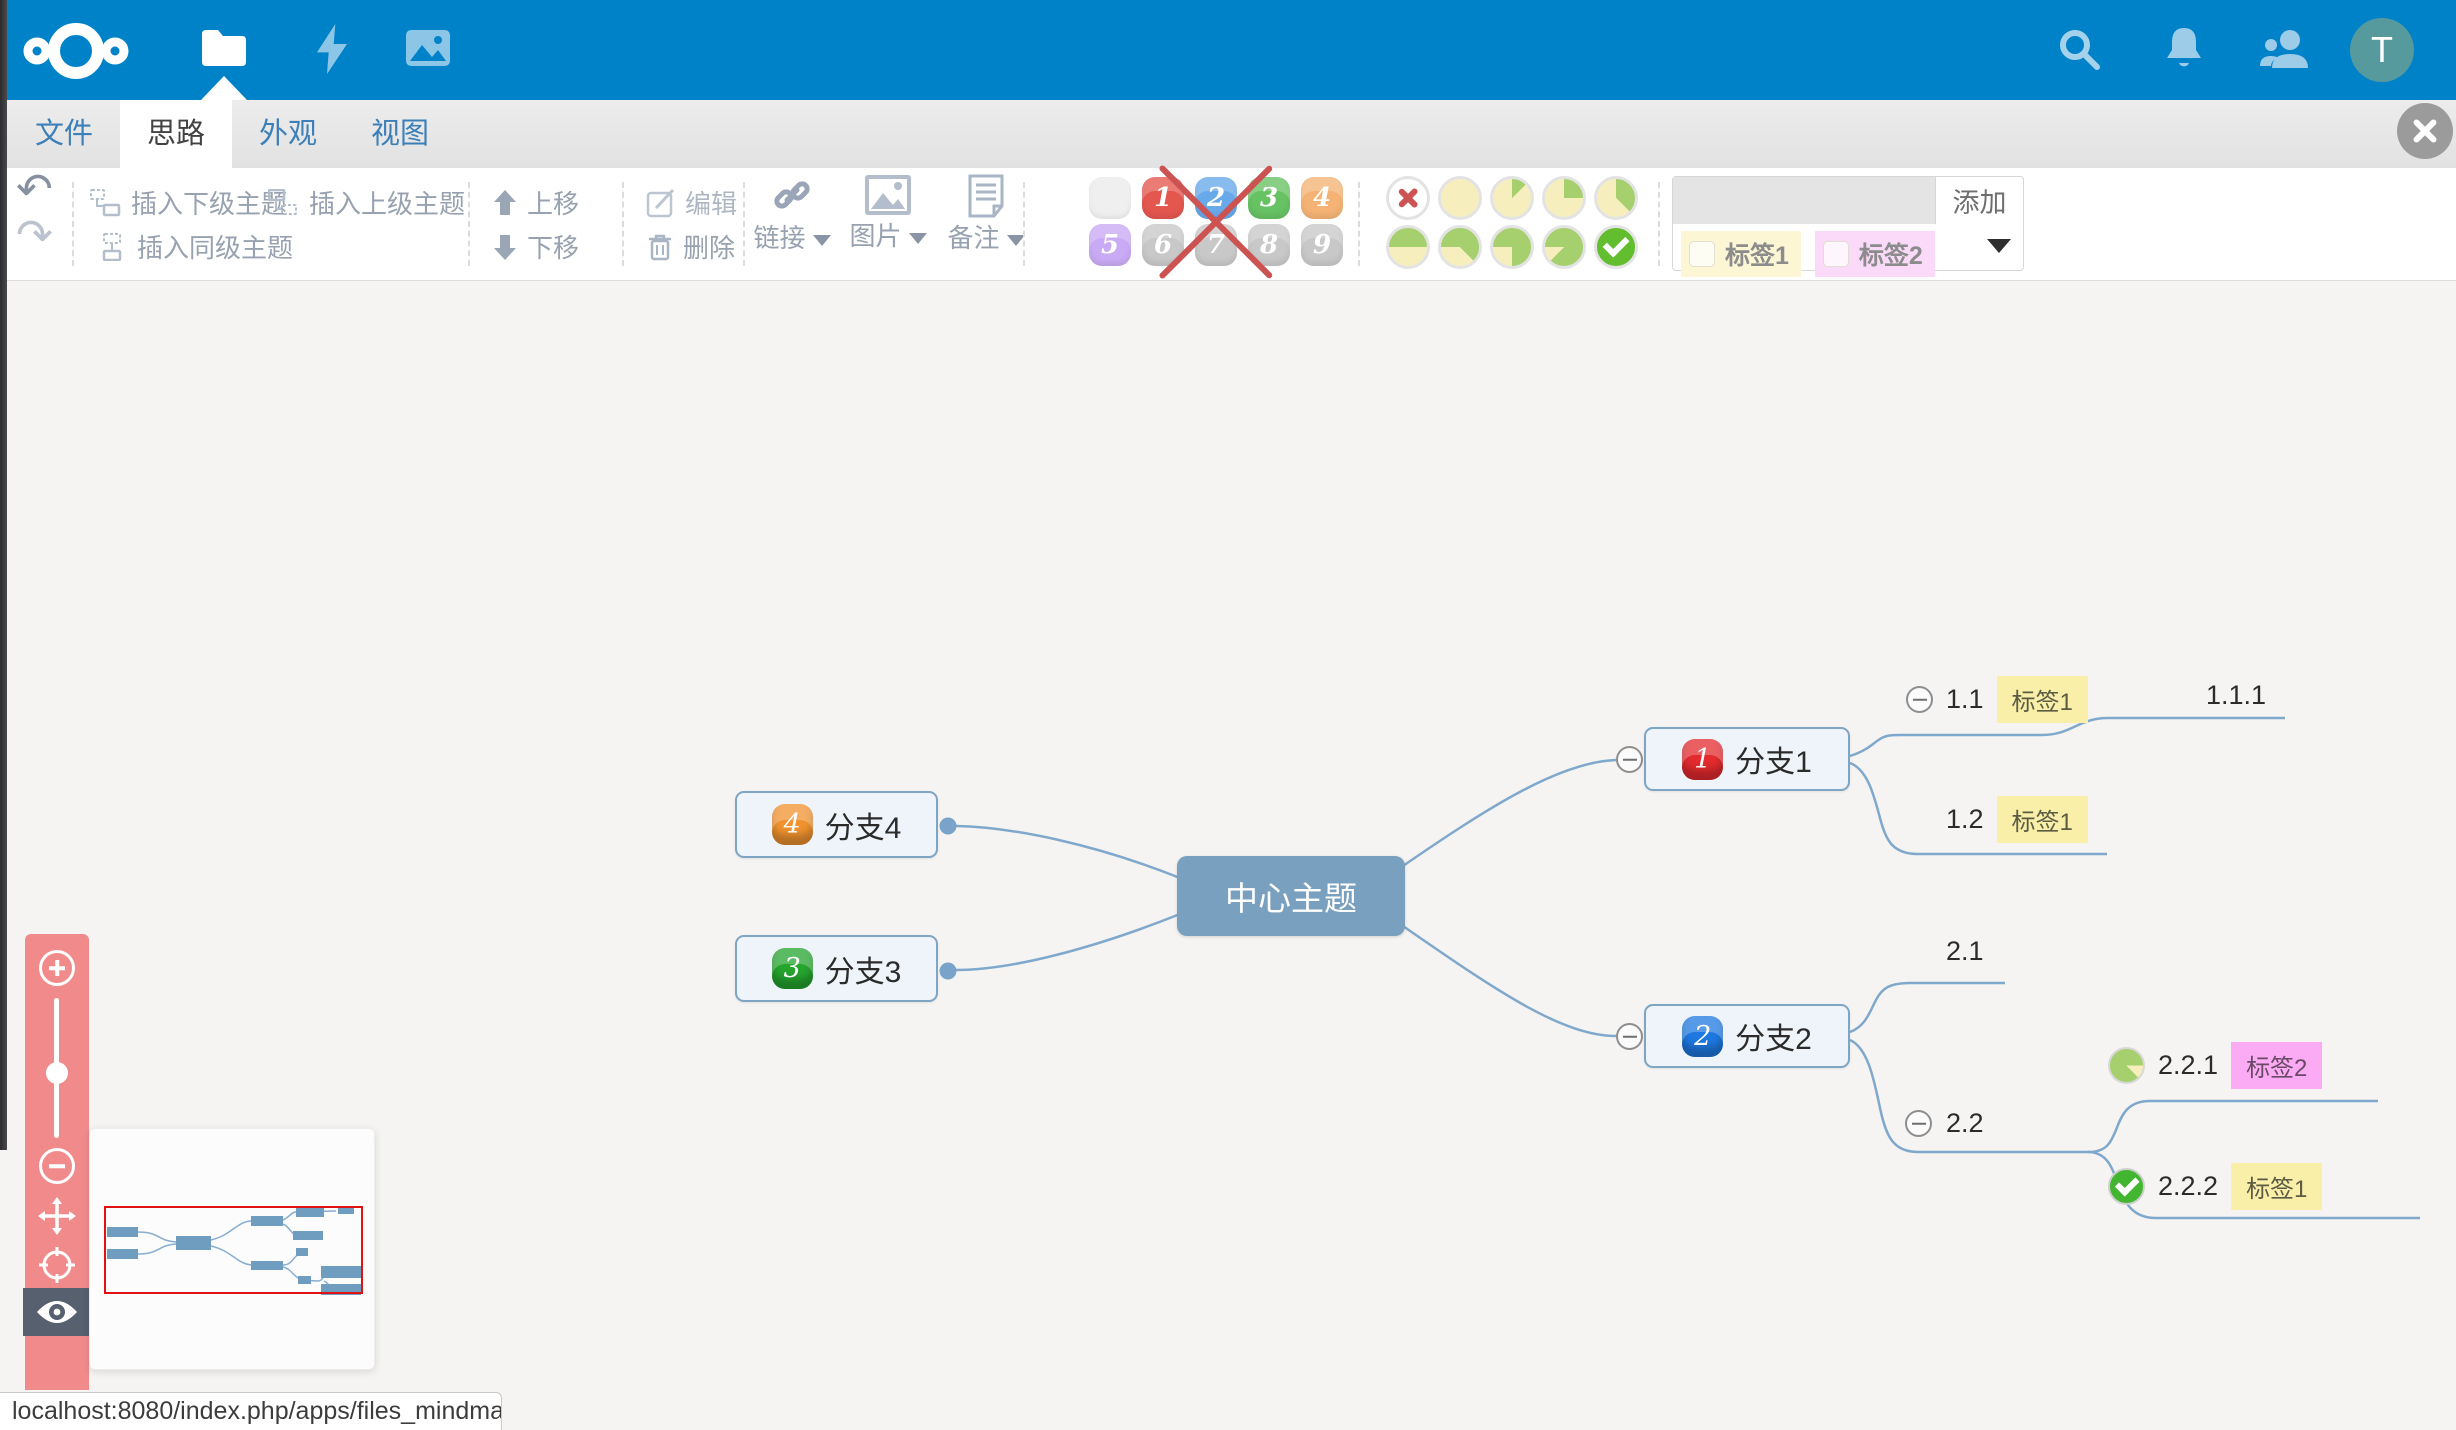 This screenshot has height=1430, width=2456. Describe the element at coordinates (1564, 198) in the screenshot. I see `progress-25-button` at that location.